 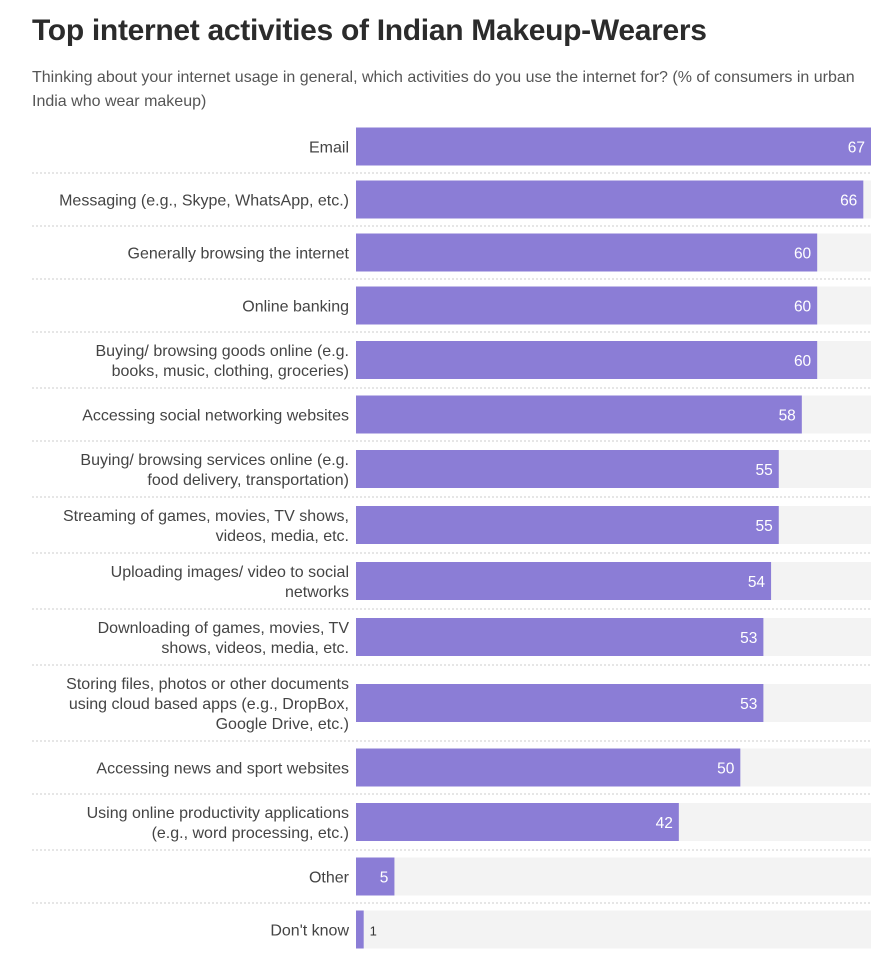 What do you see at coordinates (206, 516) in the screenshot?
I see `category-label: Streaming of games, movies, TV shows,` at bounding box center [206, 516].